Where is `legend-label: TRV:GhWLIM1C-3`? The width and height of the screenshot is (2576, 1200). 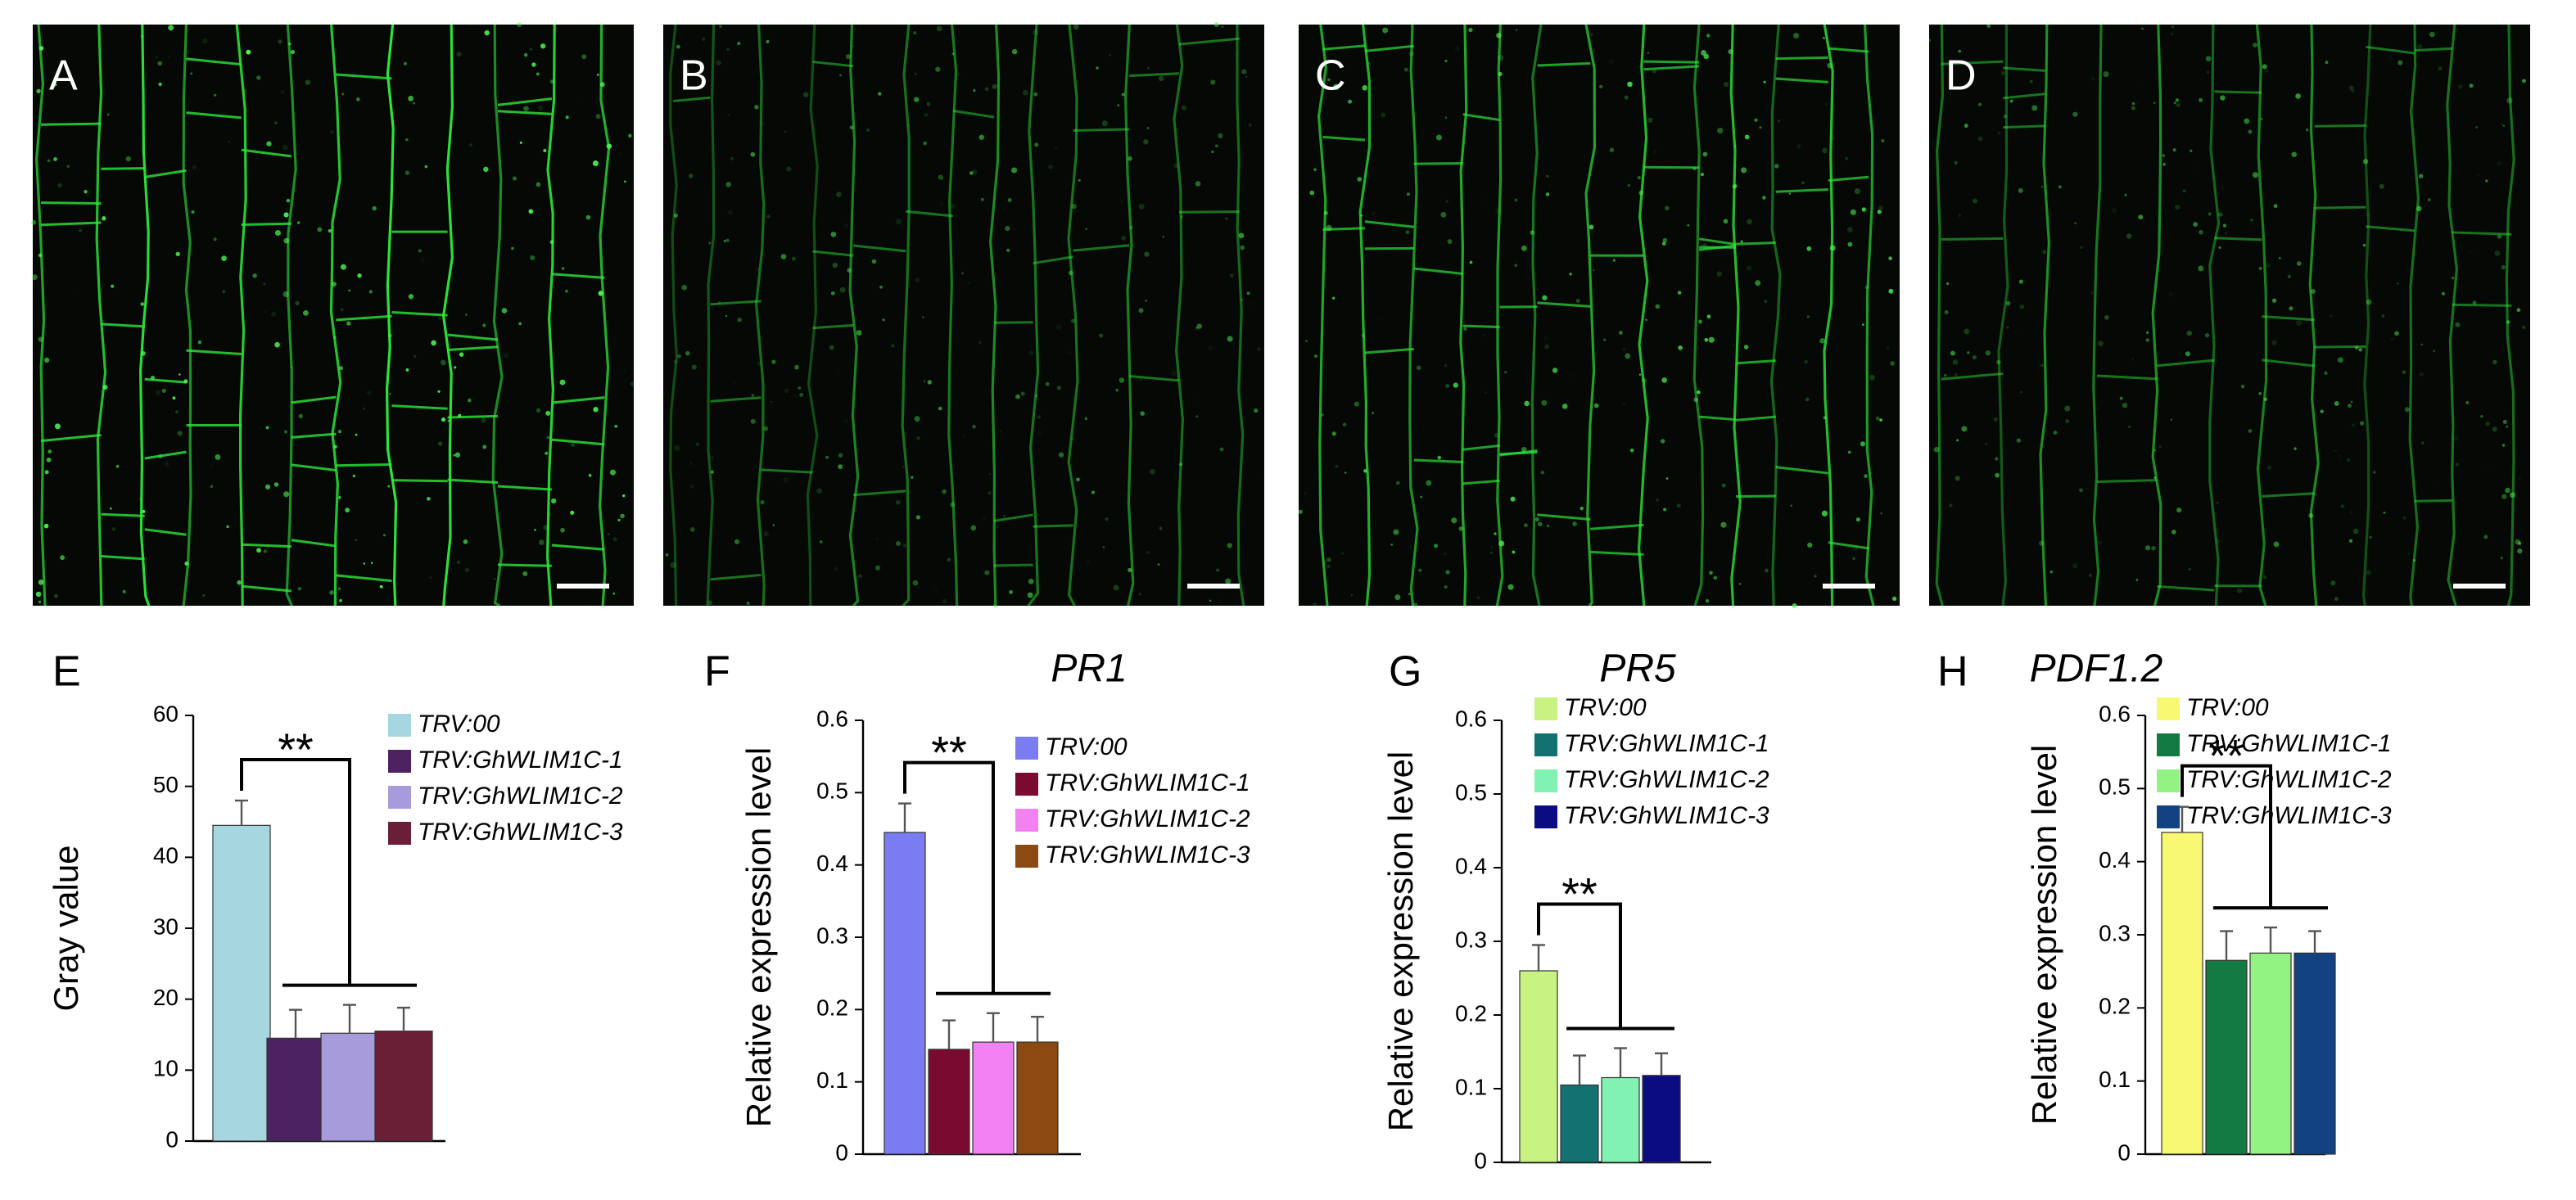
legend-label: TRV:GhWLIM1C-3 is located at coordinates (1666, 815).